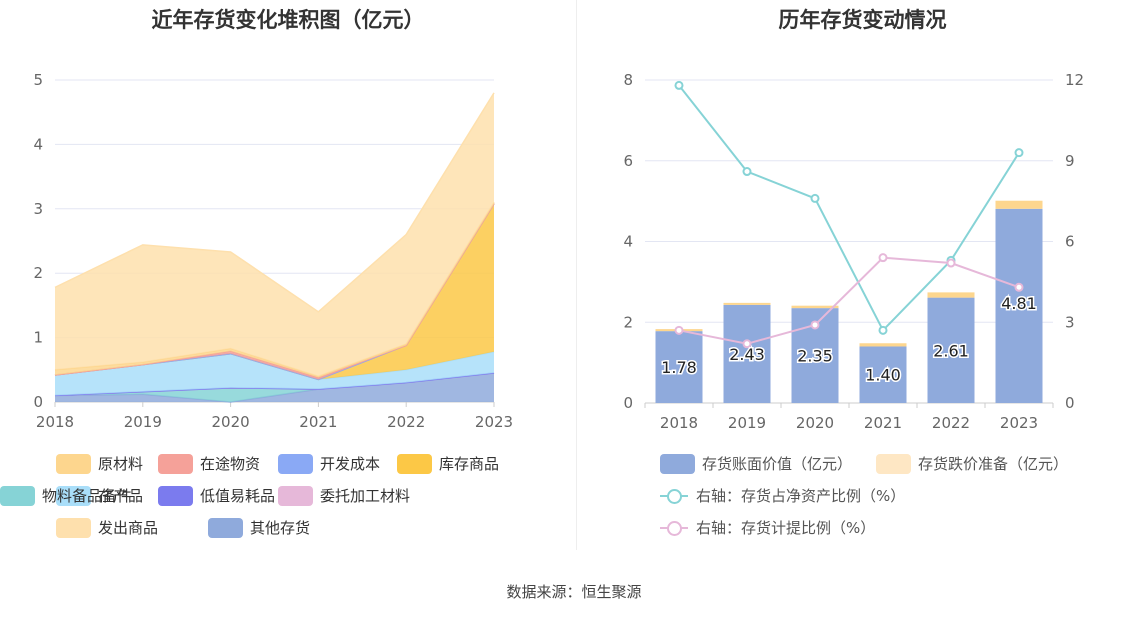  I want to click on legend-item: 委托加工材料, so click(344, 495).